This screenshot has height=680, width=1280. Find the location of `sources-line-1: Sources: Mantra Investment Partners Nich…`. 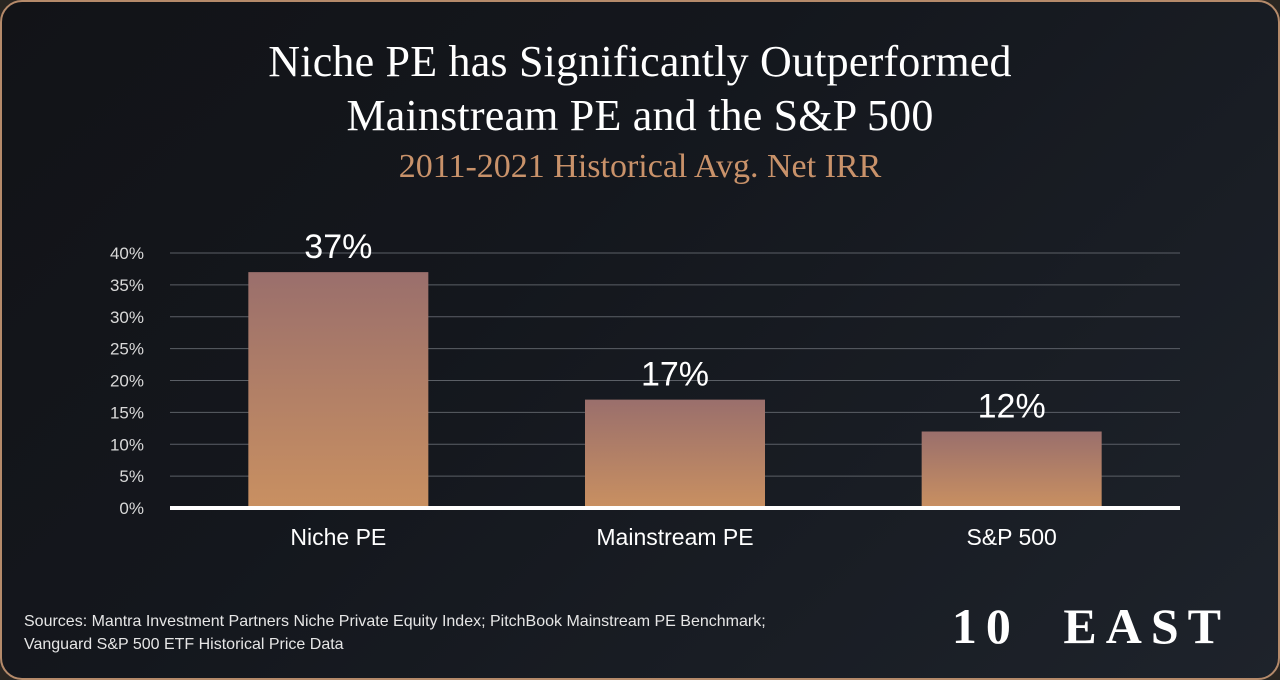

sources-line-1: Sources: Mantra Investment Partners Nich… is located at coordinates (395, 621).